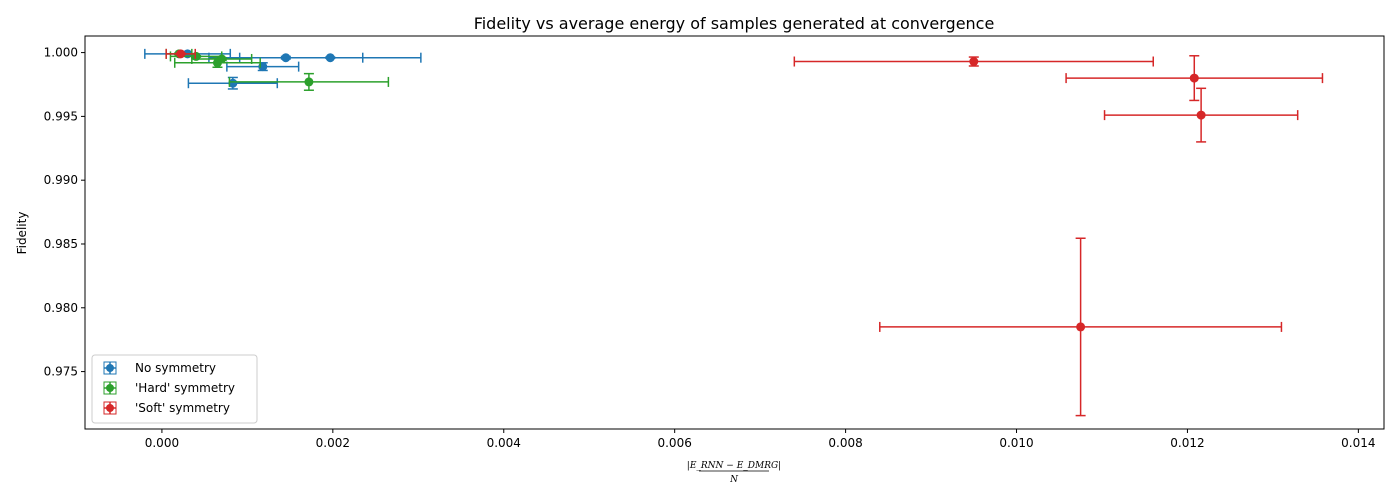 The image size is (1400, 500). What do you see at coordinates (162, 443) in the screenshot?
I see `x-tick-label: 0.000` at bounding box center [162, 443].